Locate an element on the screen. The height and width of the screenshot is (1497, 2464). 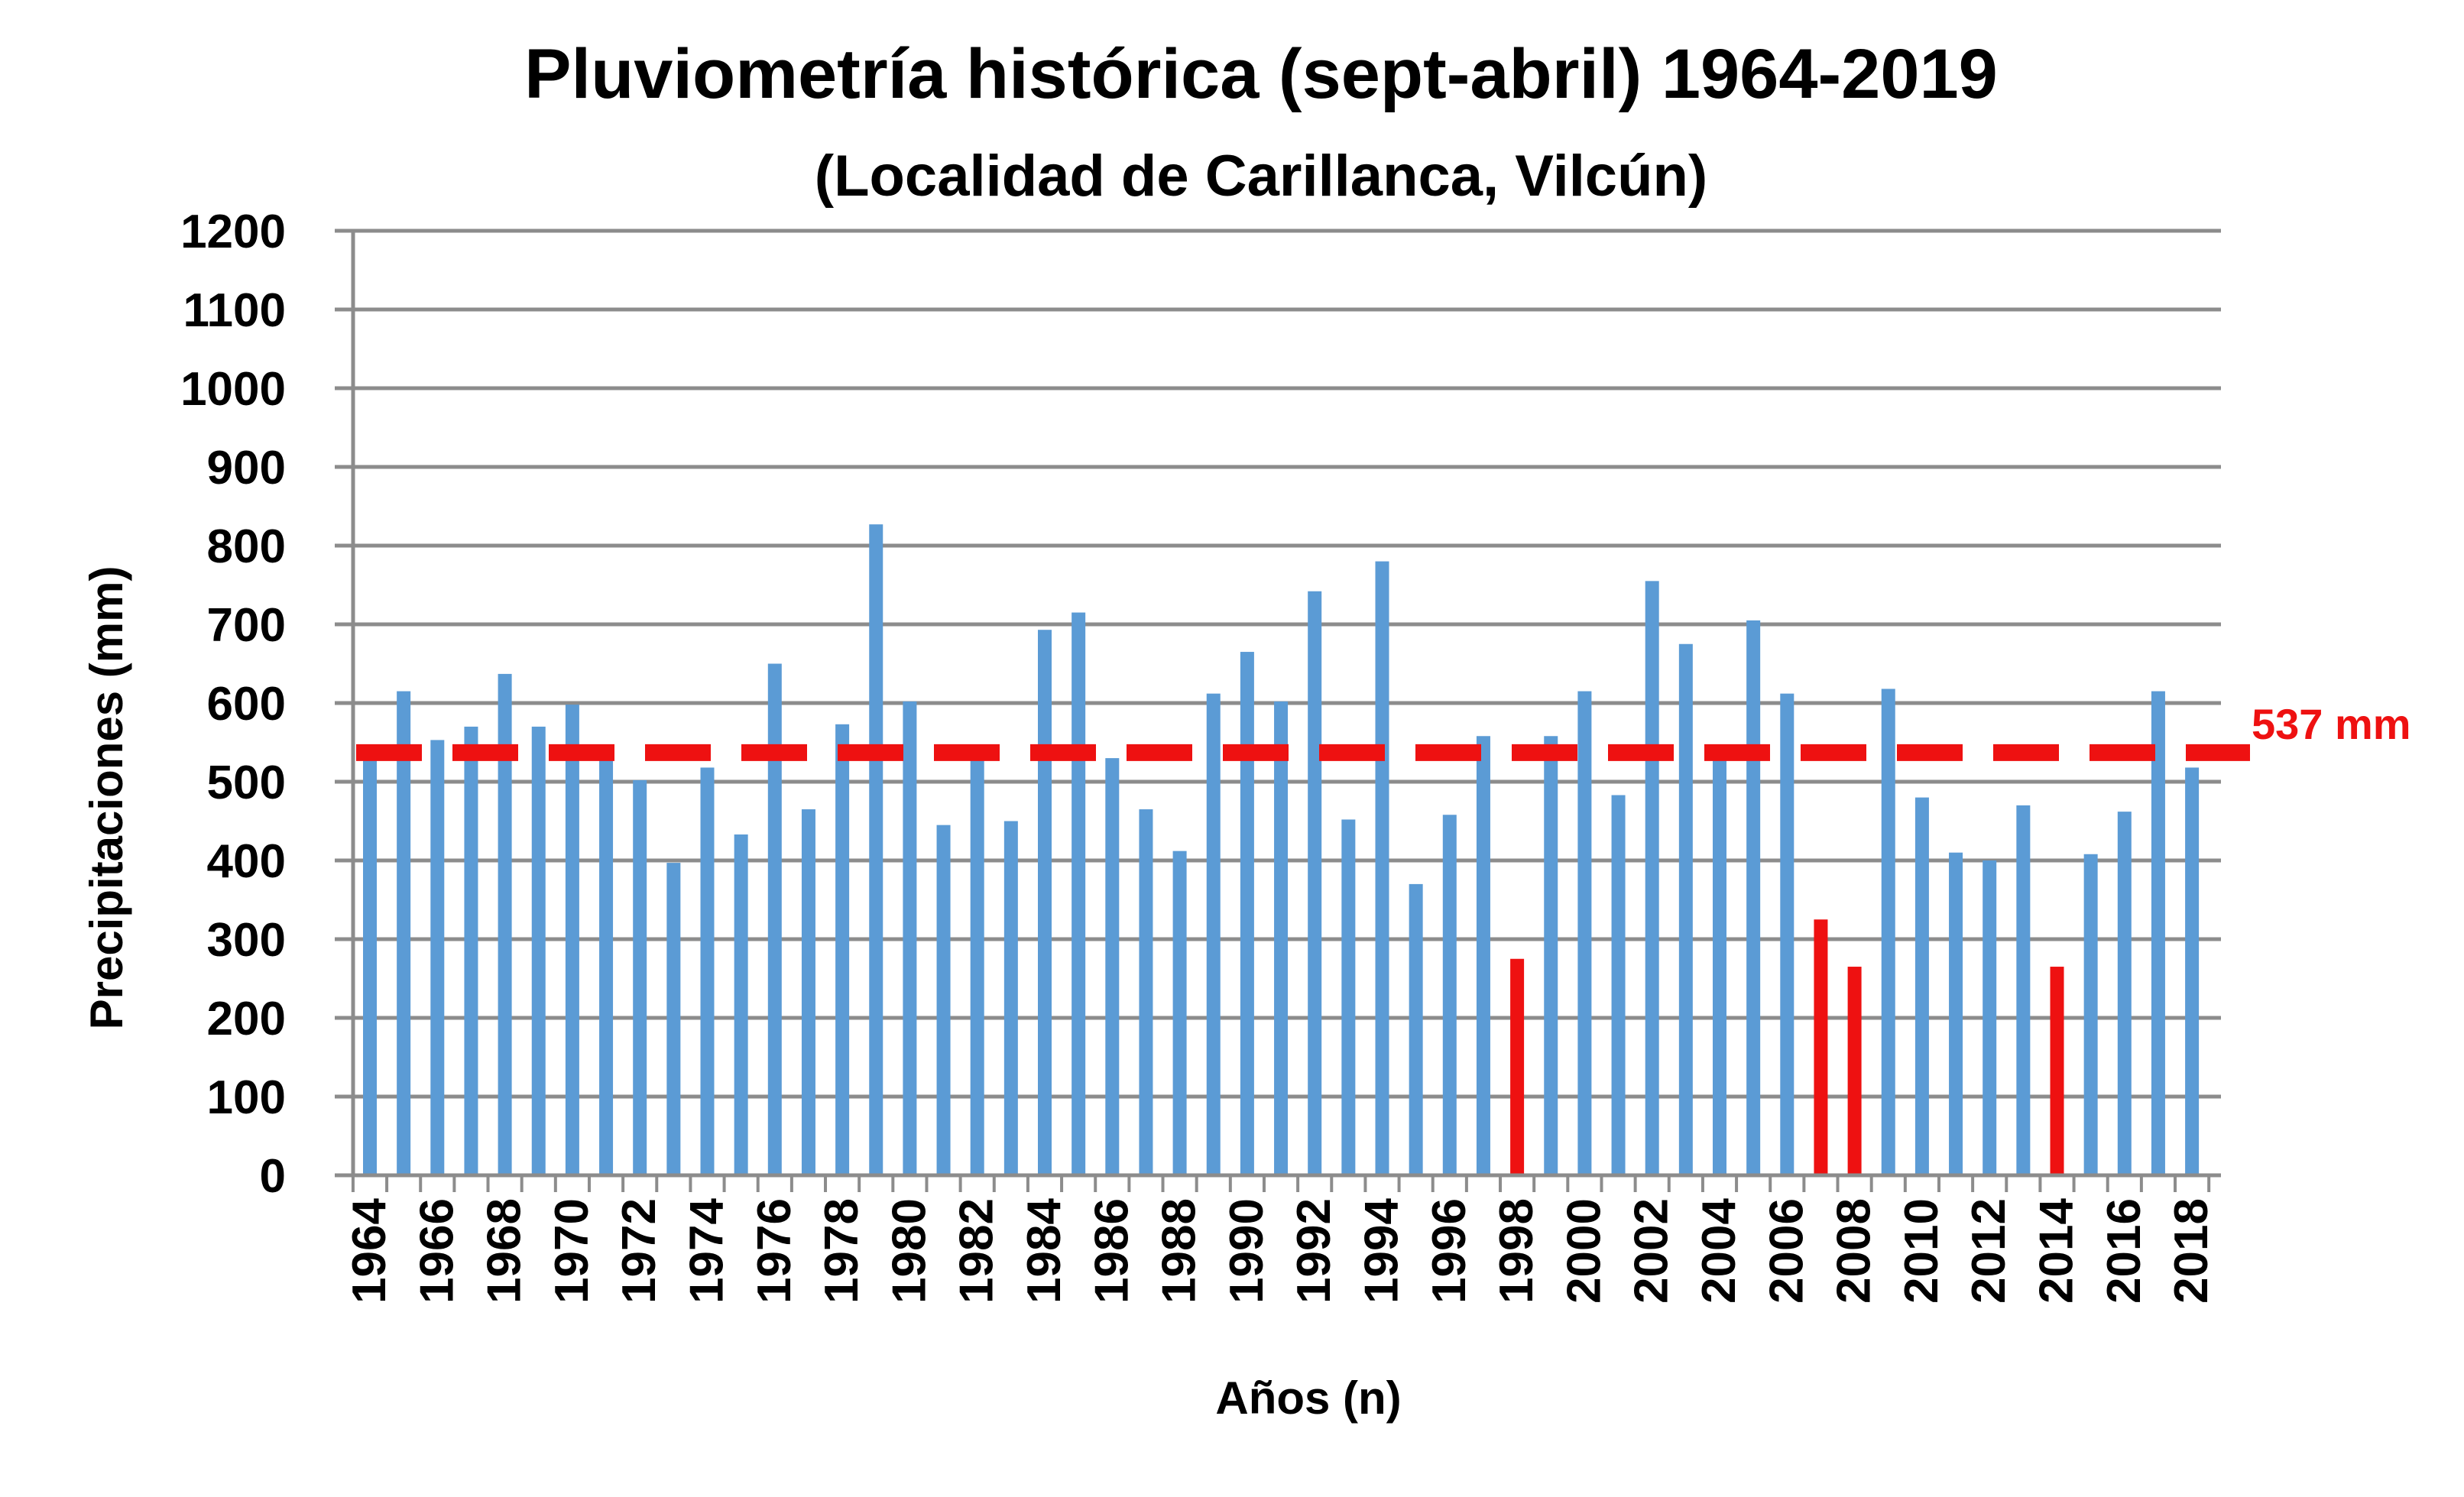
bar-1990 is located at coordinates (1247, 914).